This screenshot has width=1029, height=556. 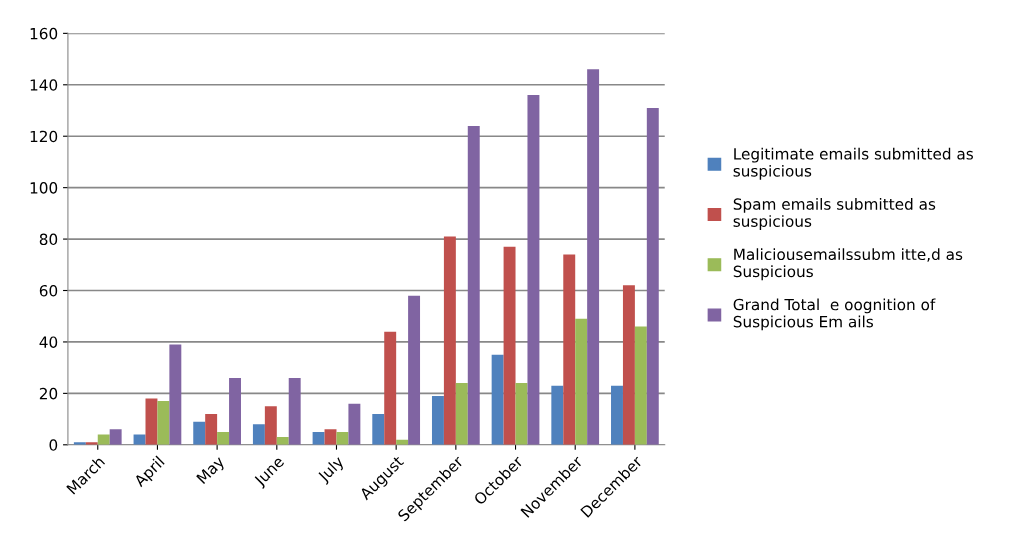 What do you see at coordinates (834, 214) in the screenshot?
I see `legend-label: Spam emails submitted as suspicious` at bounding box center [834, 214].